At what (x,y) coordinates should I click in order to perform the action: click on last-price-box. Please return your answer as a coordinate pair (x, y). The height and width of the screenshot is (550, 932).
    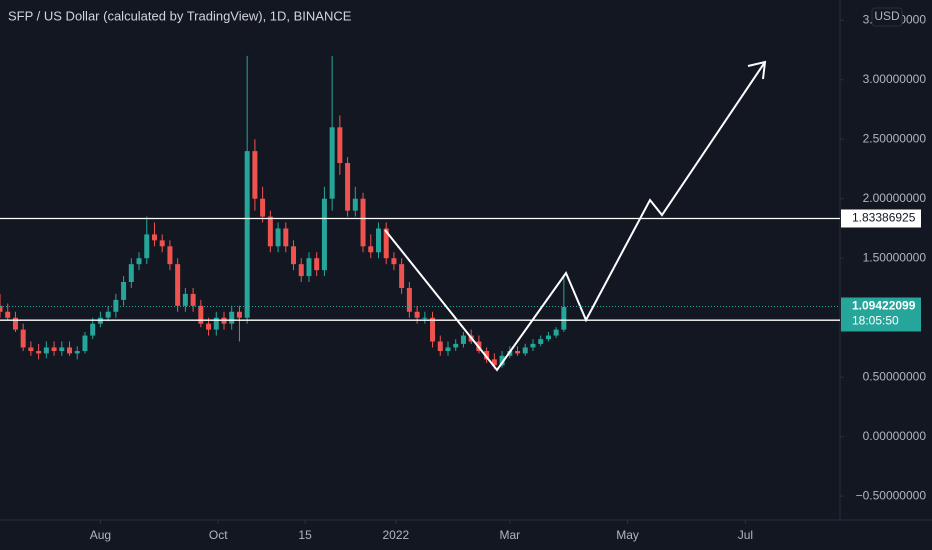
    Looking at the image, I should click on (881, 314).